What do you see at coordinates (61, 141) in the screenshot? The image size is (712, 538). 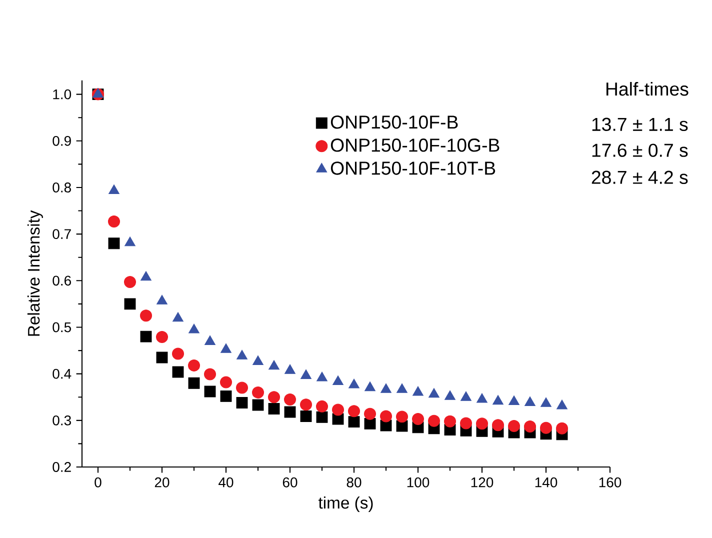 I see `y-tick-label: 0.9` at bounding box center [61, 141].